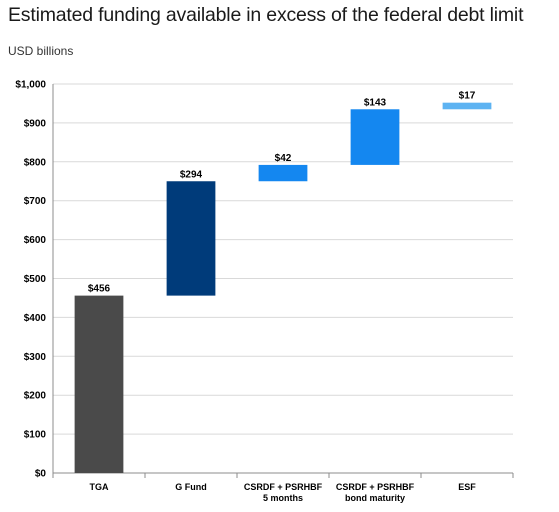 The height and width of the screenshot is (512, 559). Describe the element at coordinates (35, 396) in the screenshot. I see `y-tick-label: $200` at that location.